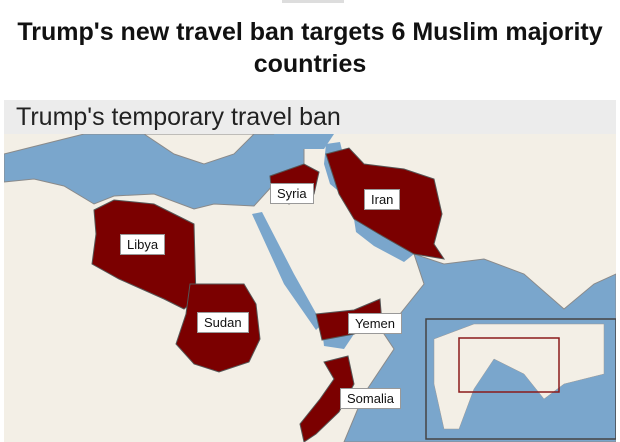  Describe the element at coordinates (143, 244) in the screenshot. I see `label-libya: Libya` at that location.